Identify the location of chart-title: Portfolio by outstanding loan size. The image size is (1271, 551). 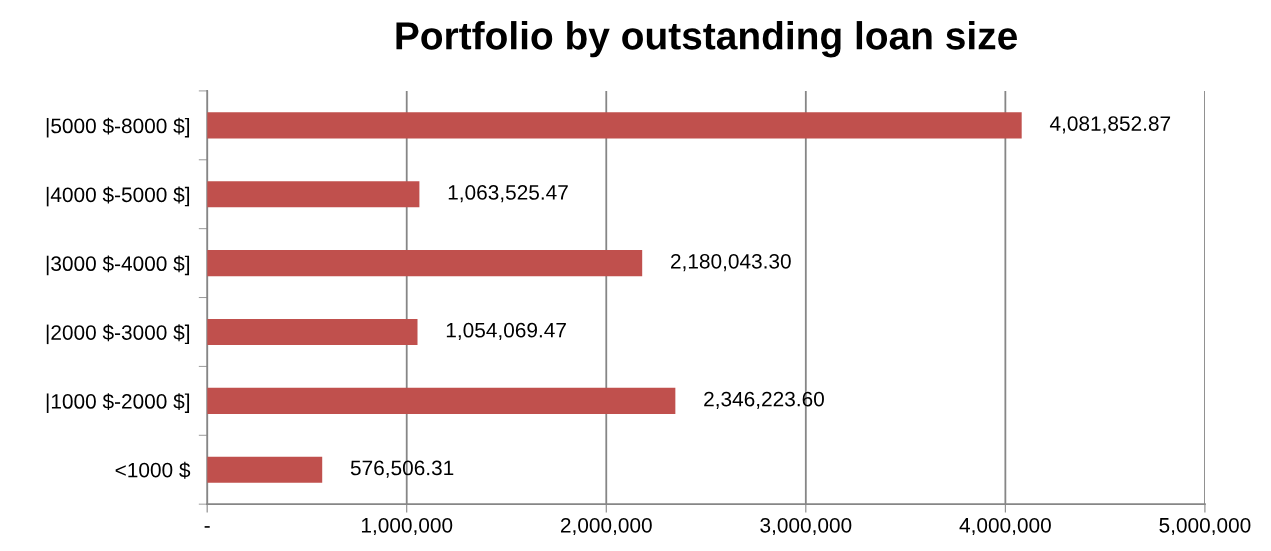
(706, 39).